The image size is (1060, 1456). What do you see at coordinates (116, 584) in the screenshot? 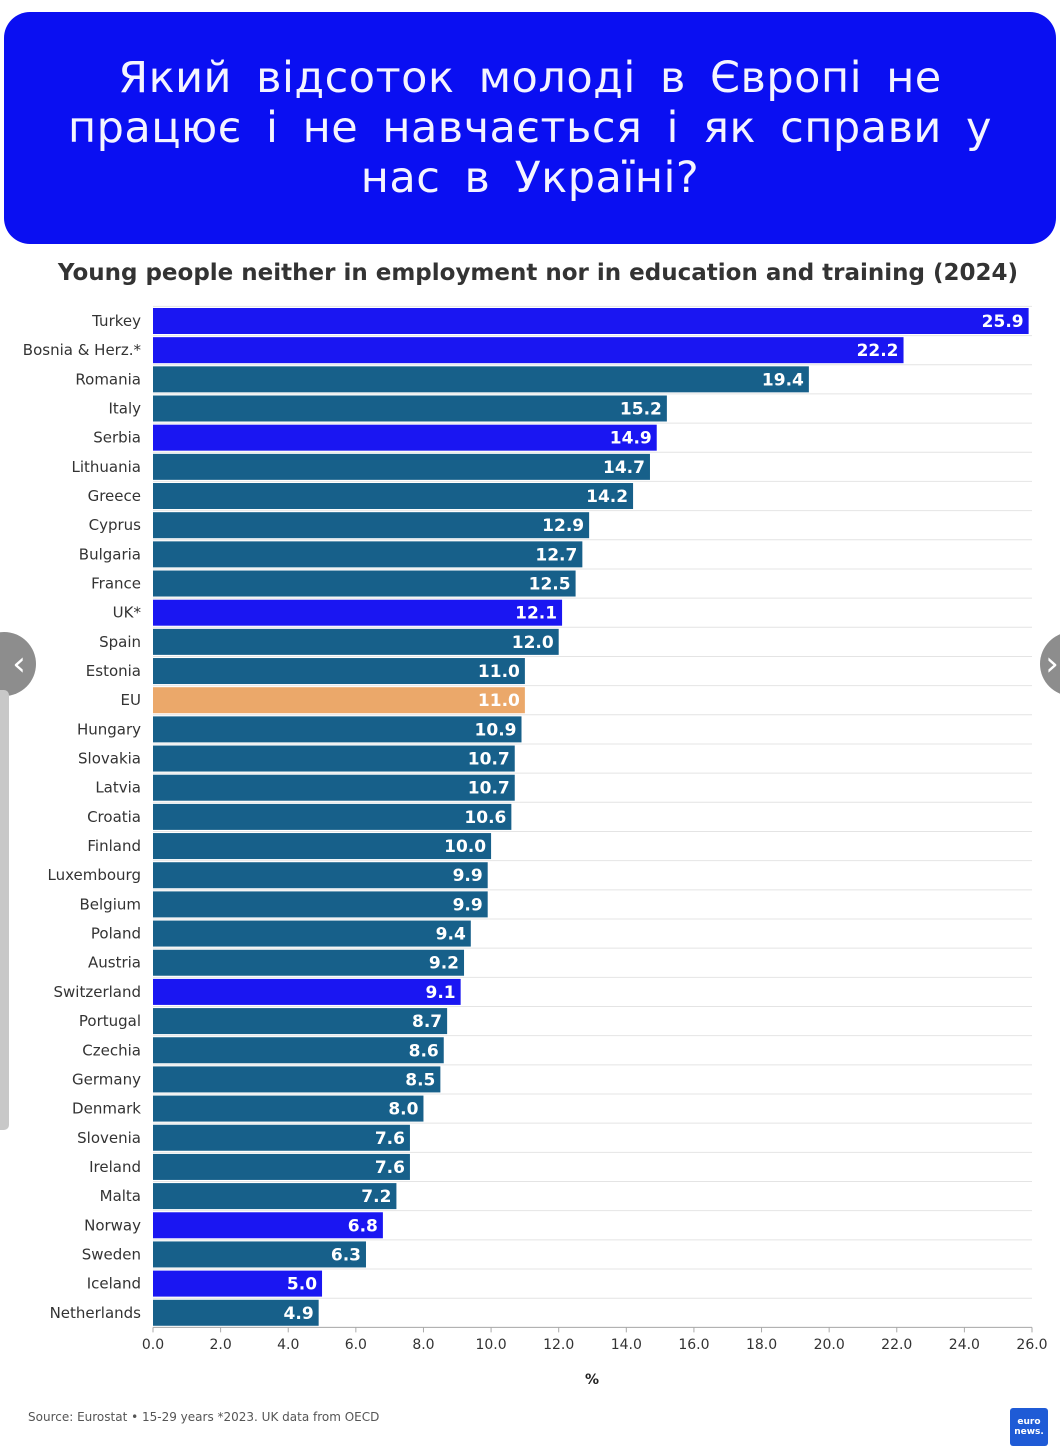
I see `category-label: France` at bounding box center [116, 584].